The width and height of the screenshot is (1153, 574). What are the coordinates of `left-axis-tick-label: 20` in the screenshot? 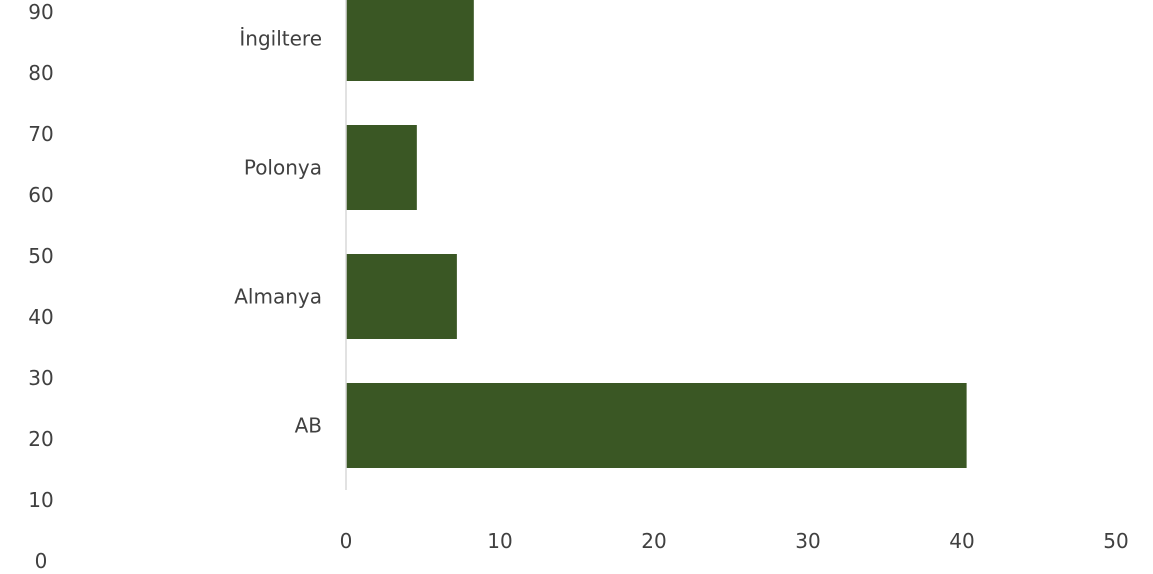 It's located at (40, 439).